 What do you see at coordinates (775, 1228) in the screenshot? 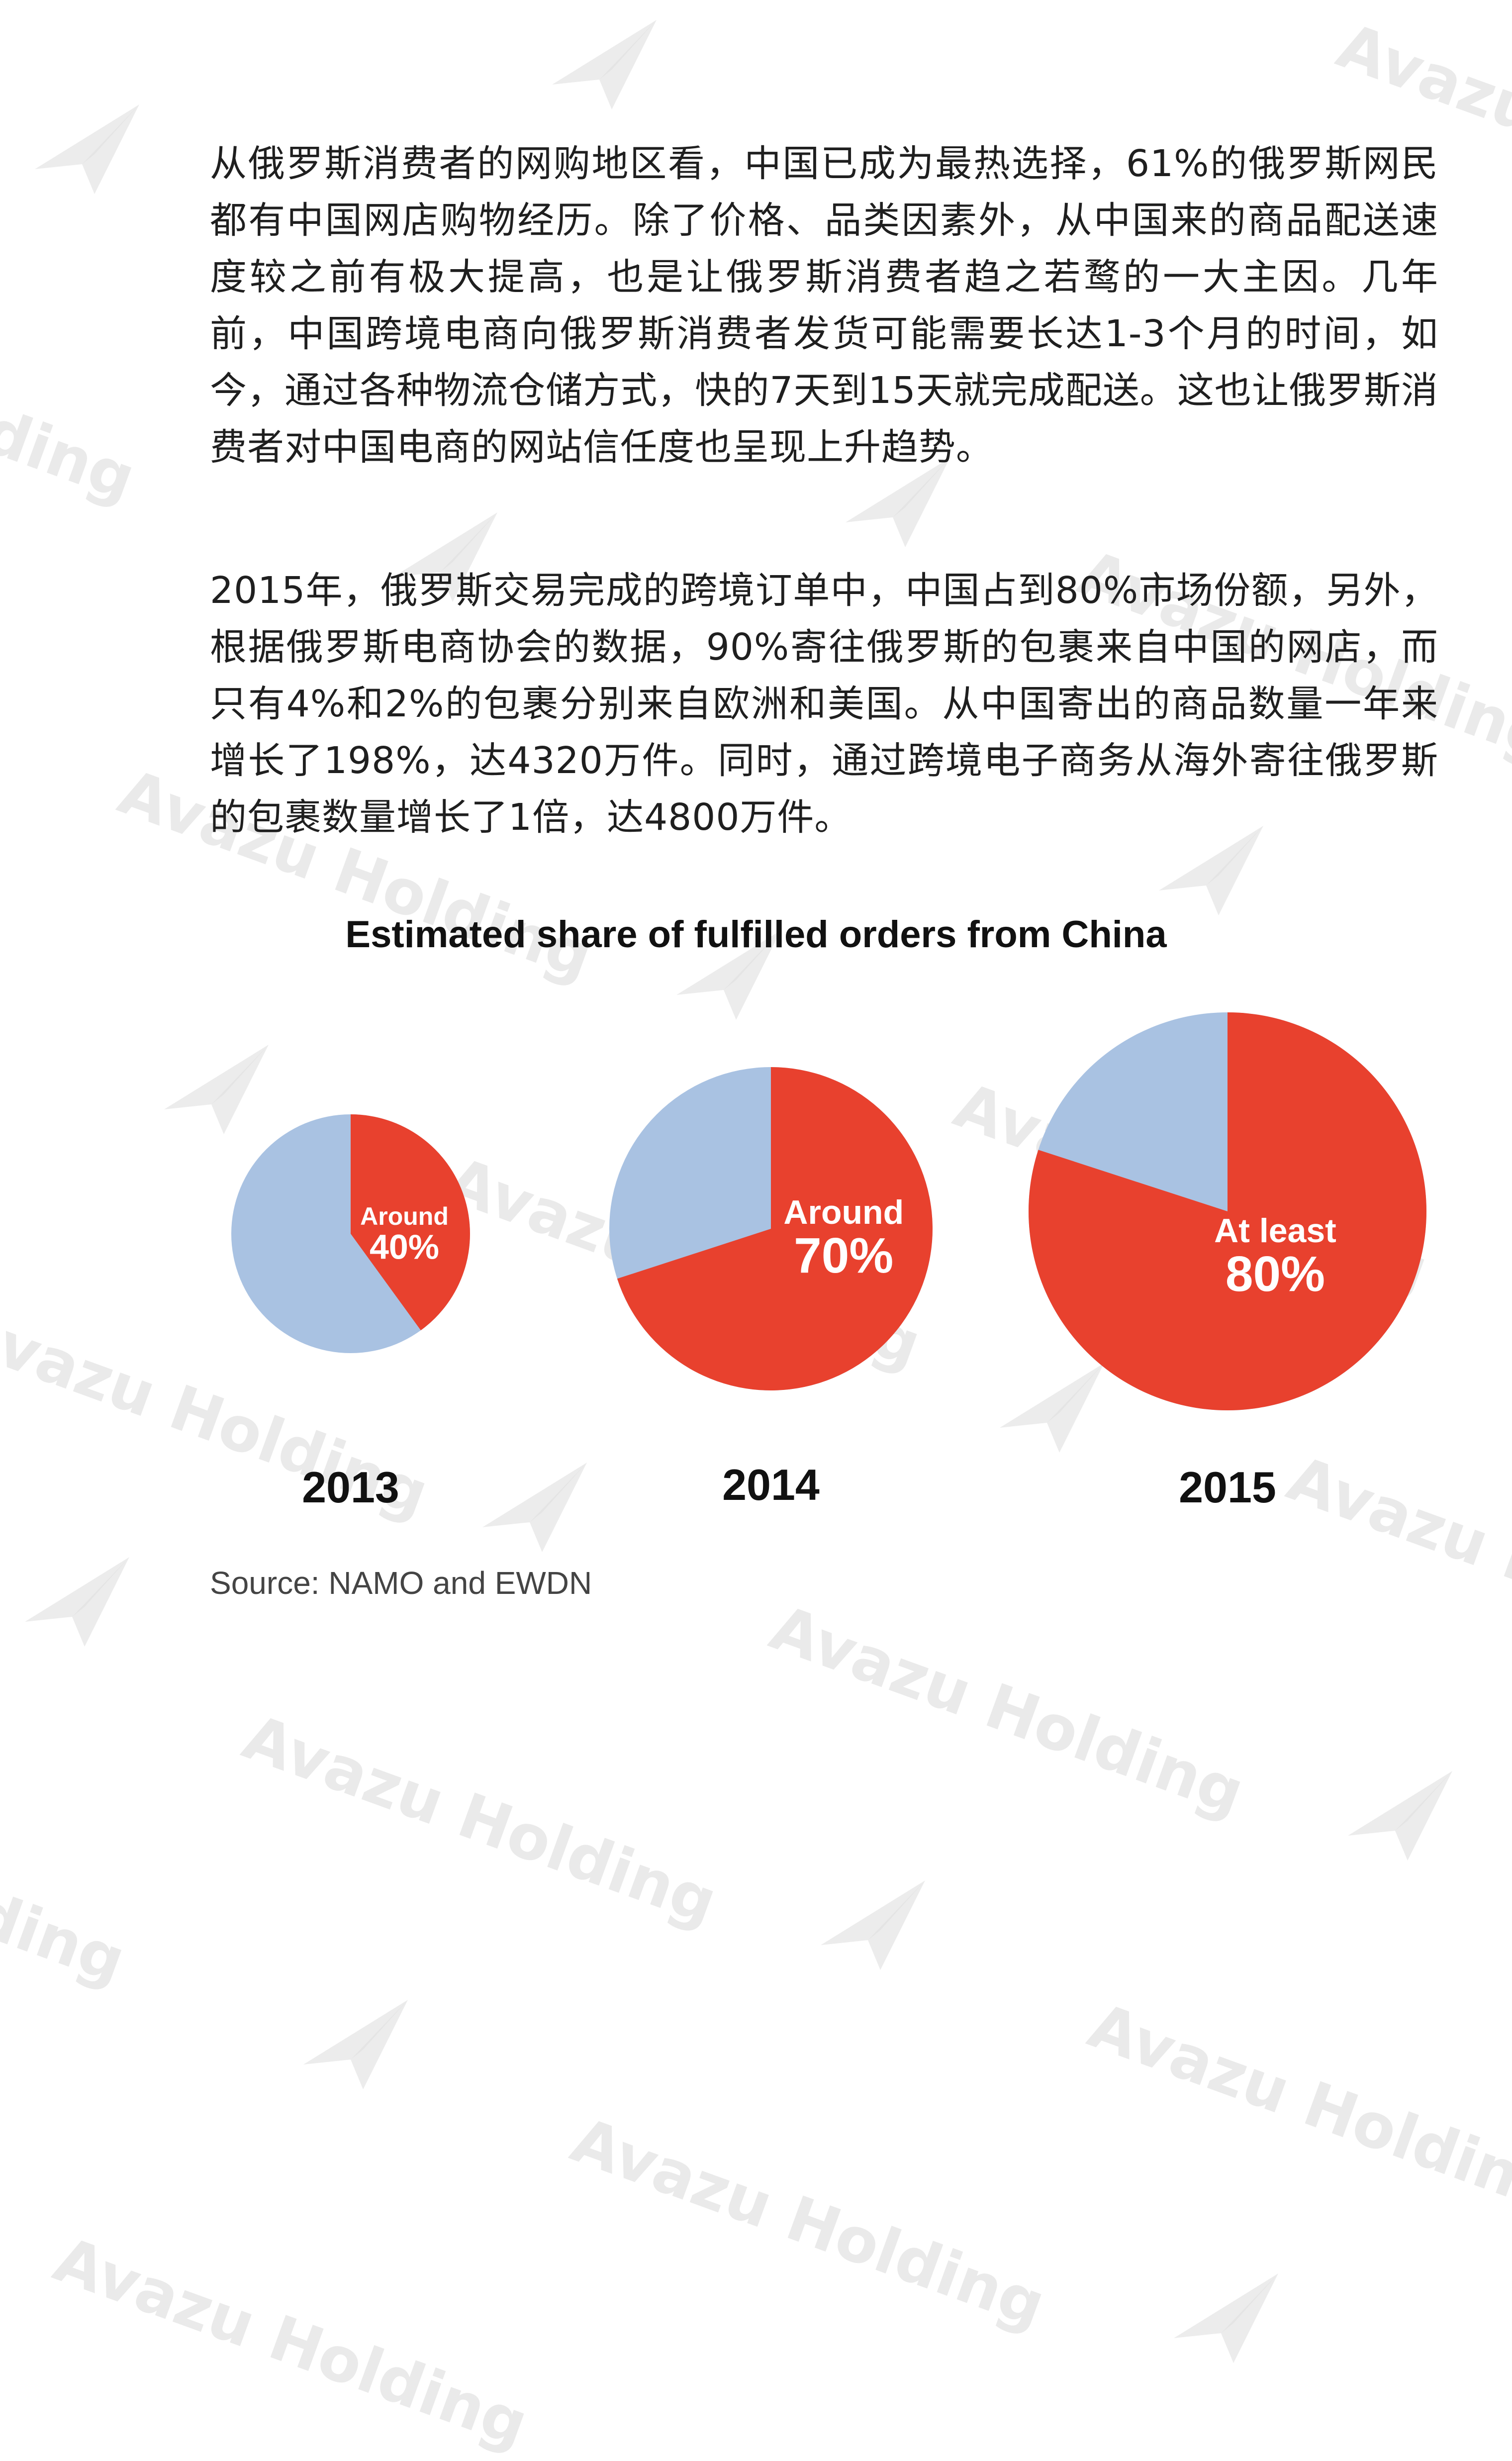
I see `pie-slice-china-2014` at bounding box center [775, 1228].